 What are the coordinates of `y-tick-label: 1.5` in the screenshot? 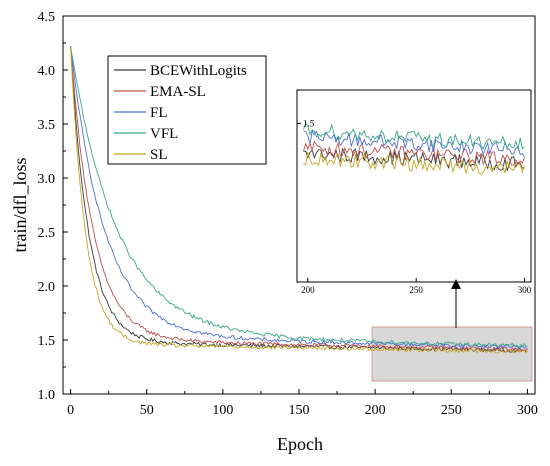 It's located at (47, 341).